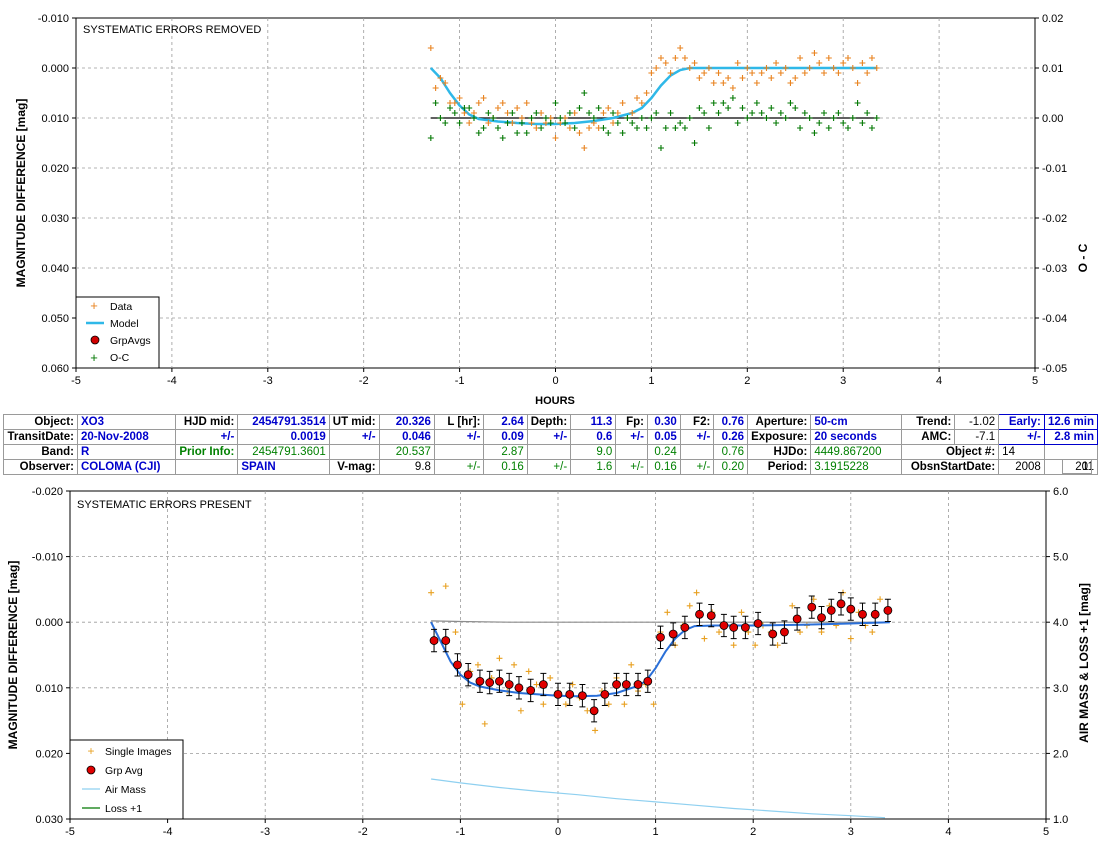  What do you see at coordinates (283, 437) in the screenshot?
I see `hjd-err-value: 0.0019` at bounding box center [283, 437].